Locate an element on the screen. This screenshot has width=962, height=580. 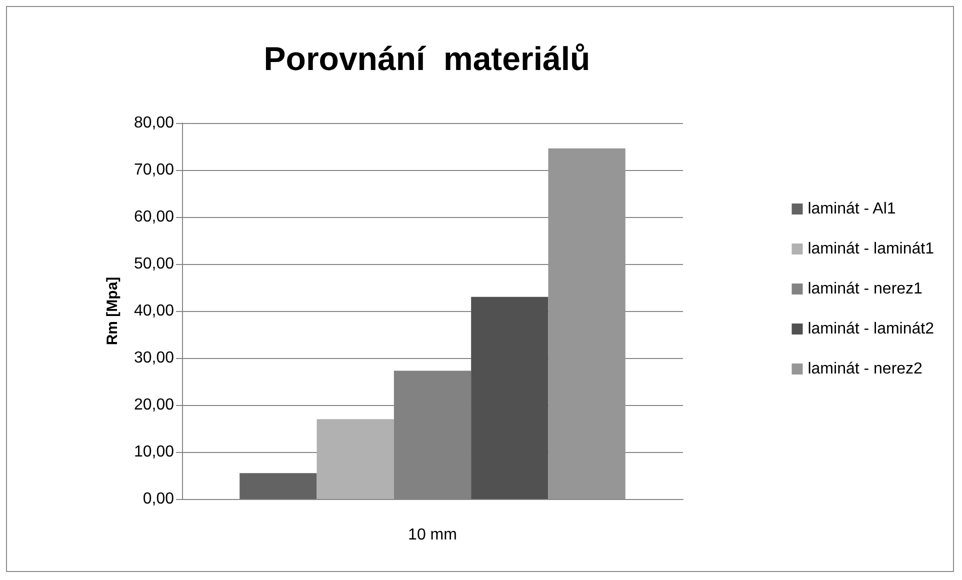
legend-label: laminát - laminát1 is located at coordinates (871, 249).